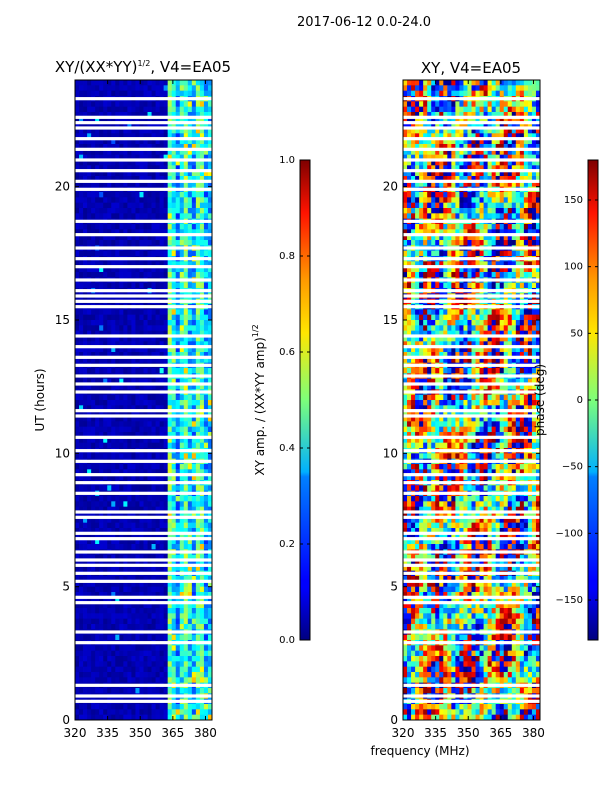 Image resolution: width=600 pixels, height=800 pixels. What do you see at coordinates (287, 352) in the screenshot?
I see `colorbar-tick-label: 0.6` at bounding box center [287, 352].